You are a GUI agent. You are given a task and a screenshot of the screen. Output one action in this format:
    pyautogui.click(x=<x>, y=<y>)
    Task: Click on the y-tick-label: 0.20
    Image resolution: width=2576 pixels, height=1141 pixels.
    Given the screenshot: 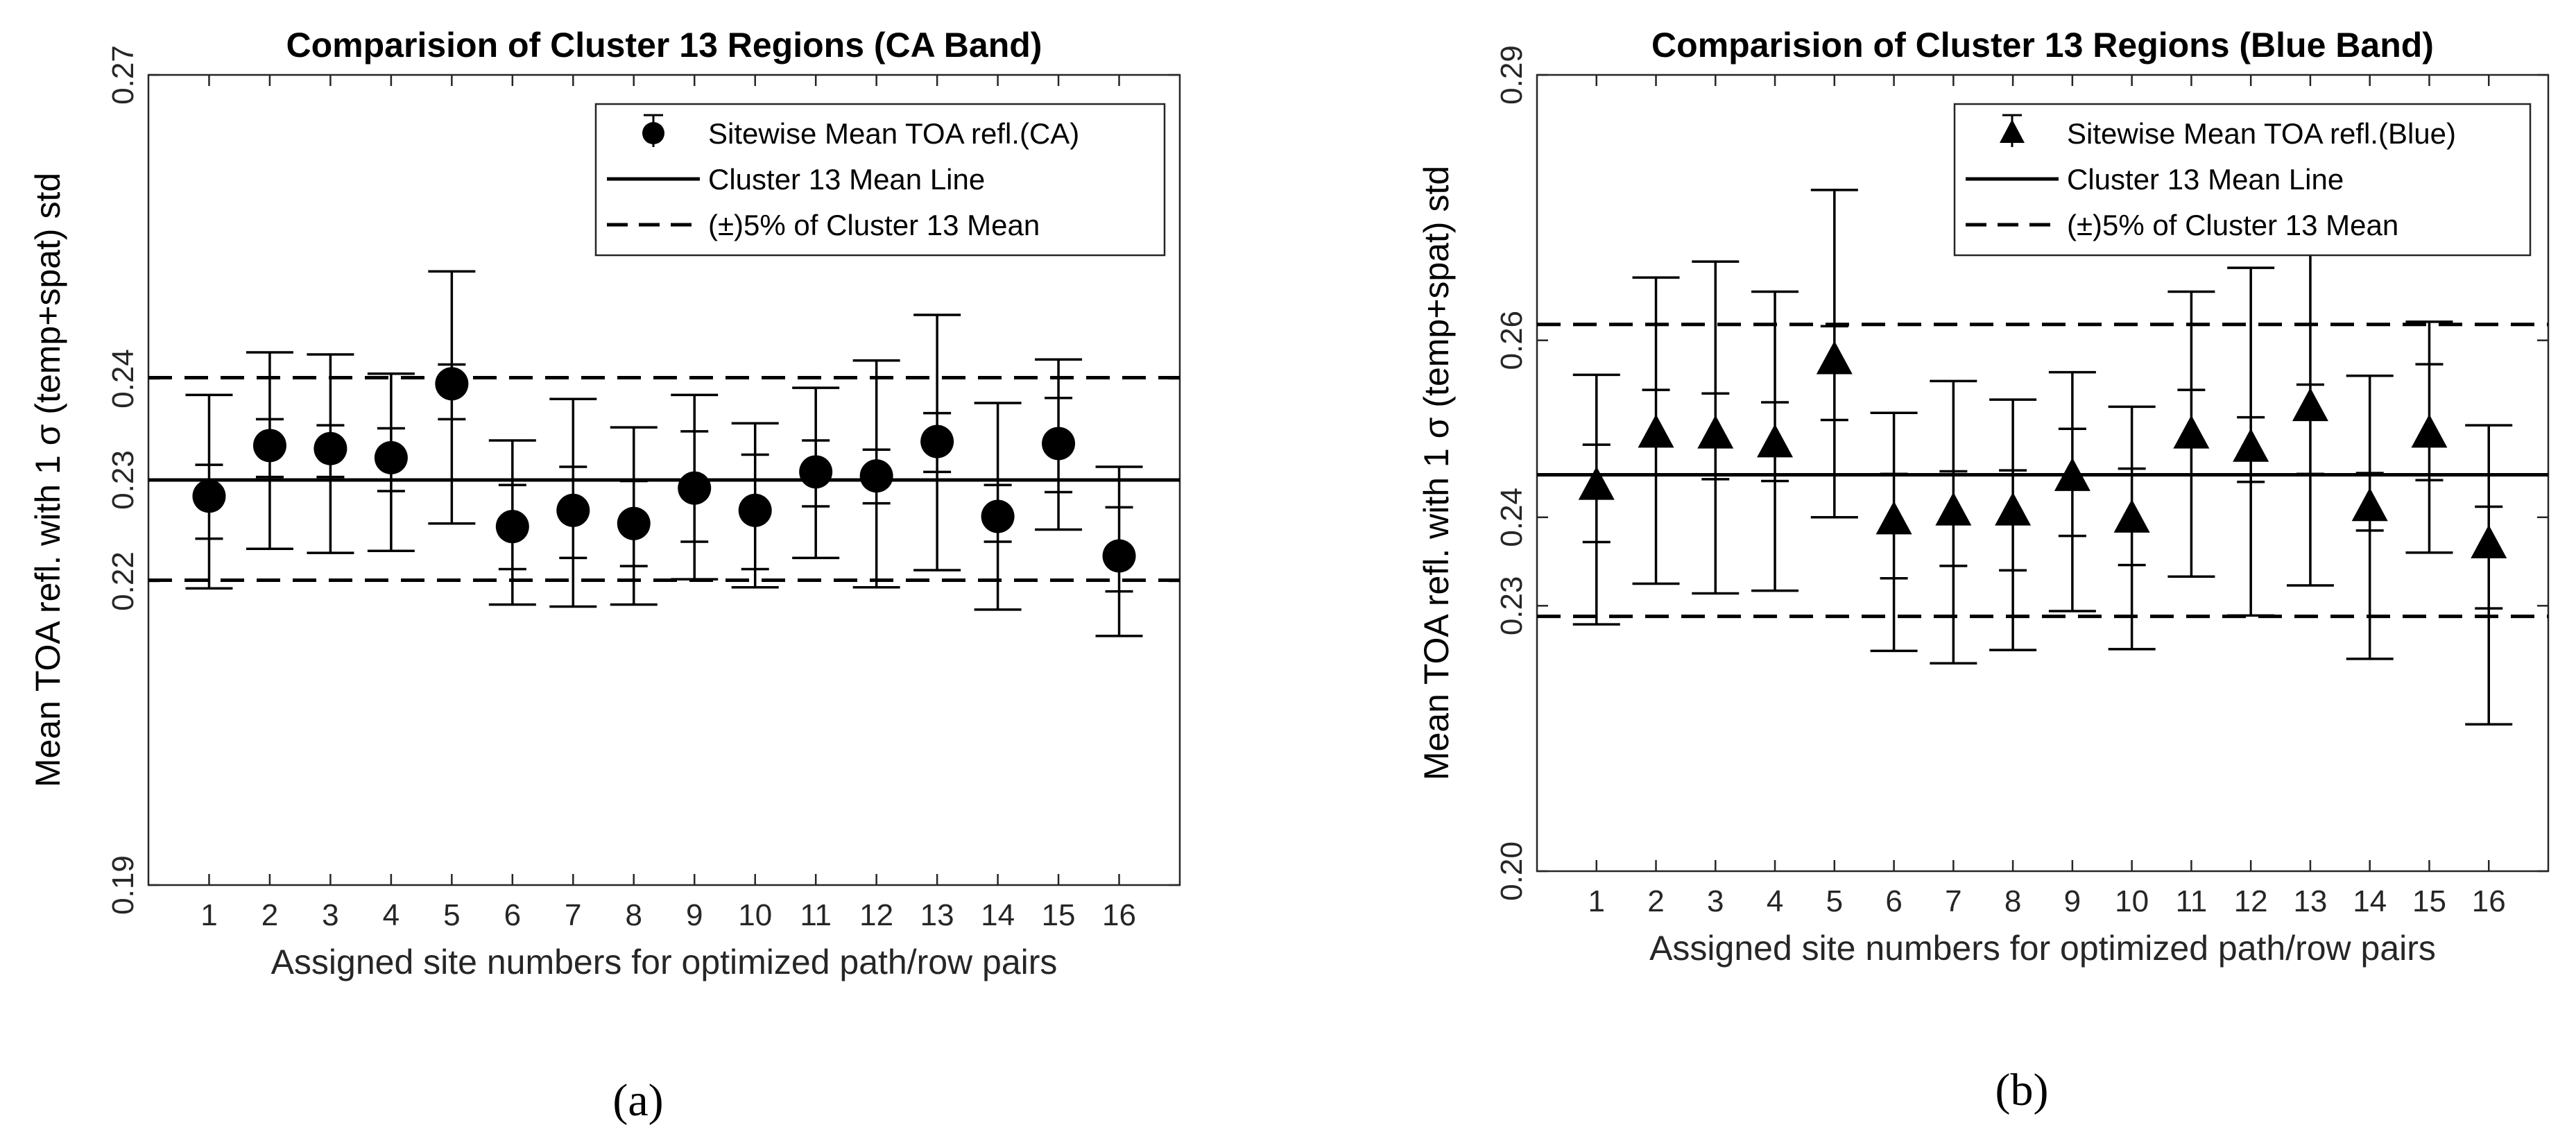 What is the action you would take?
    pyautogui.click(x=1512, y=871)
    